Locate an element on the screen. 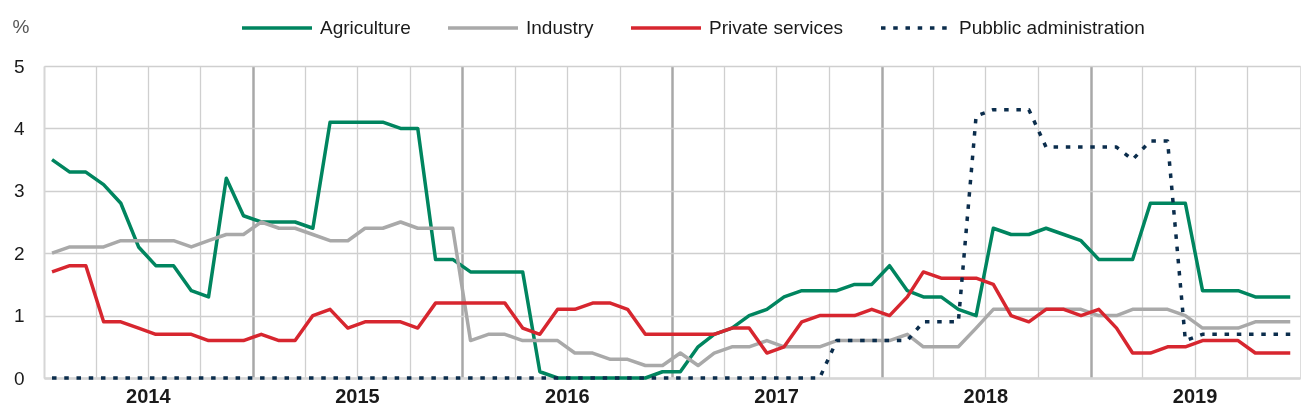  y-axis-title: % is located at coordinates (21, 26).